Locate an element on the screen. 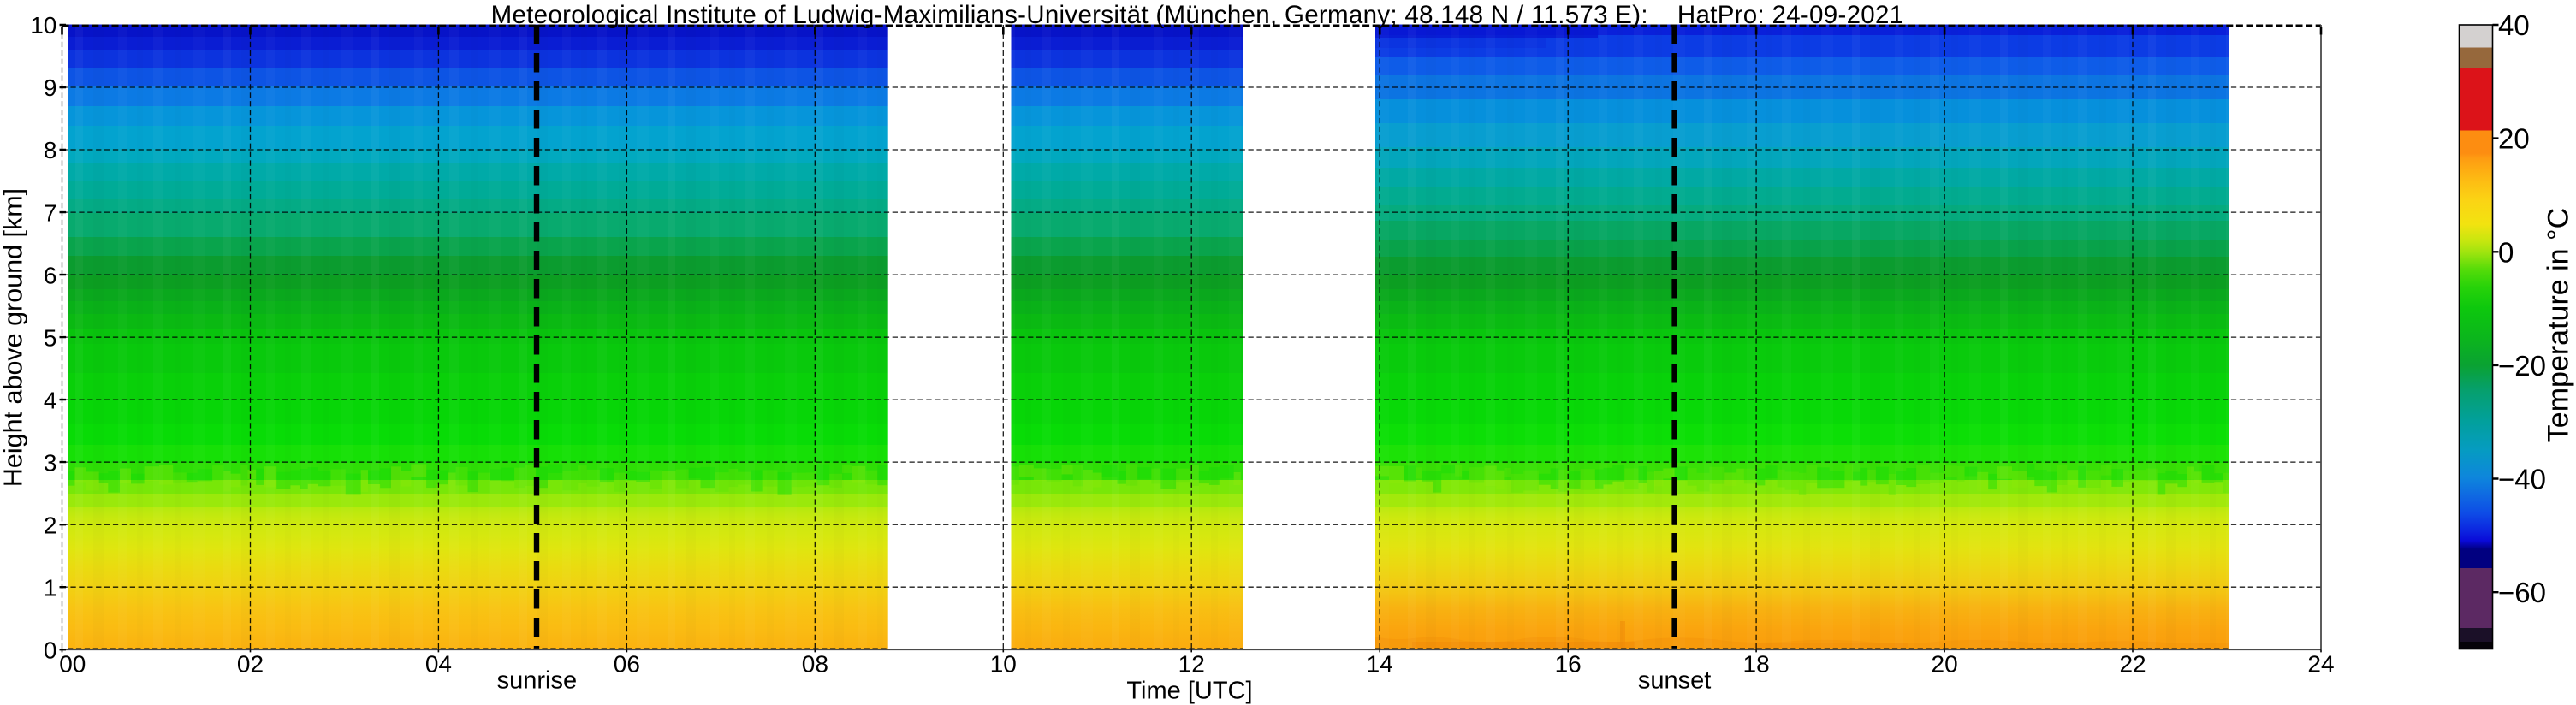 The width and height of the screenshot is (2576, 705). svg-text: 24 is located at coordinates (2320, 664).